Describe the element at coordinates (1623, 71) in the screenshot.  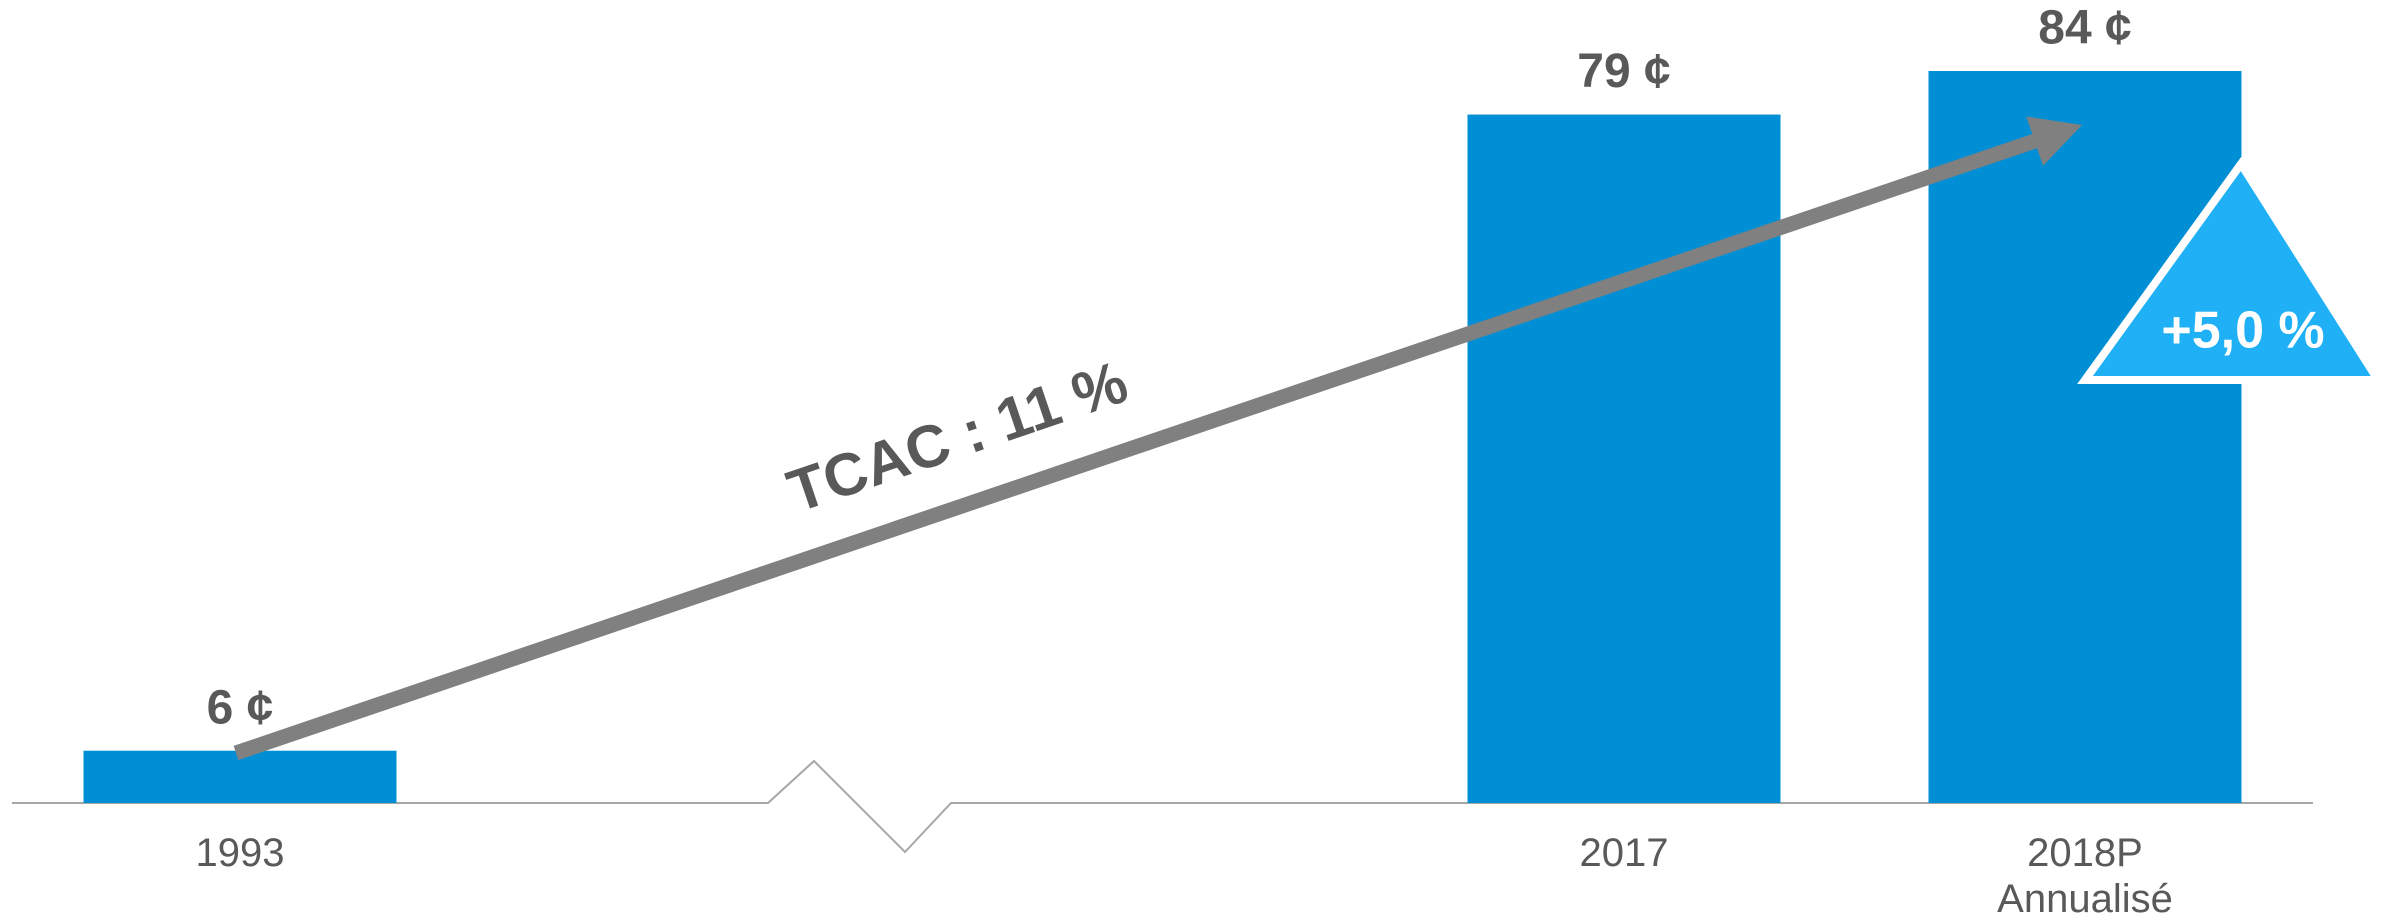
I see `value-label: 79 ¢` at that location.